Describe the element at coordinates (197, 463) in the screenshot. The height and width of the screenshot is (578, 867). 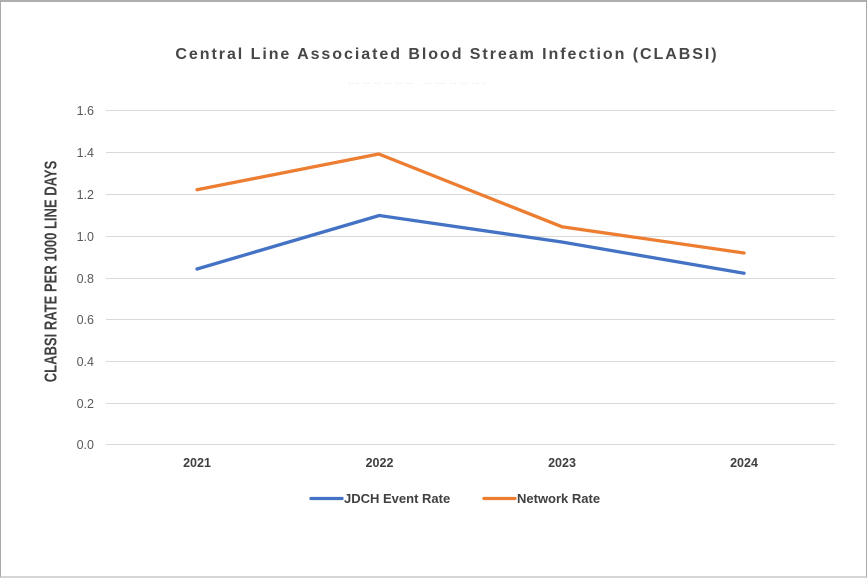
I see `svg-text: 2021` at that location.